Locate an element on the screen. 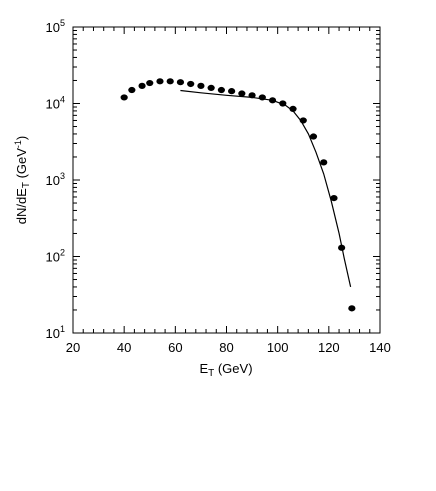 Image resolution: width=436 pixels, height=491 pixels. y-tick-label: 10³ is located at coordinates (55, 179).